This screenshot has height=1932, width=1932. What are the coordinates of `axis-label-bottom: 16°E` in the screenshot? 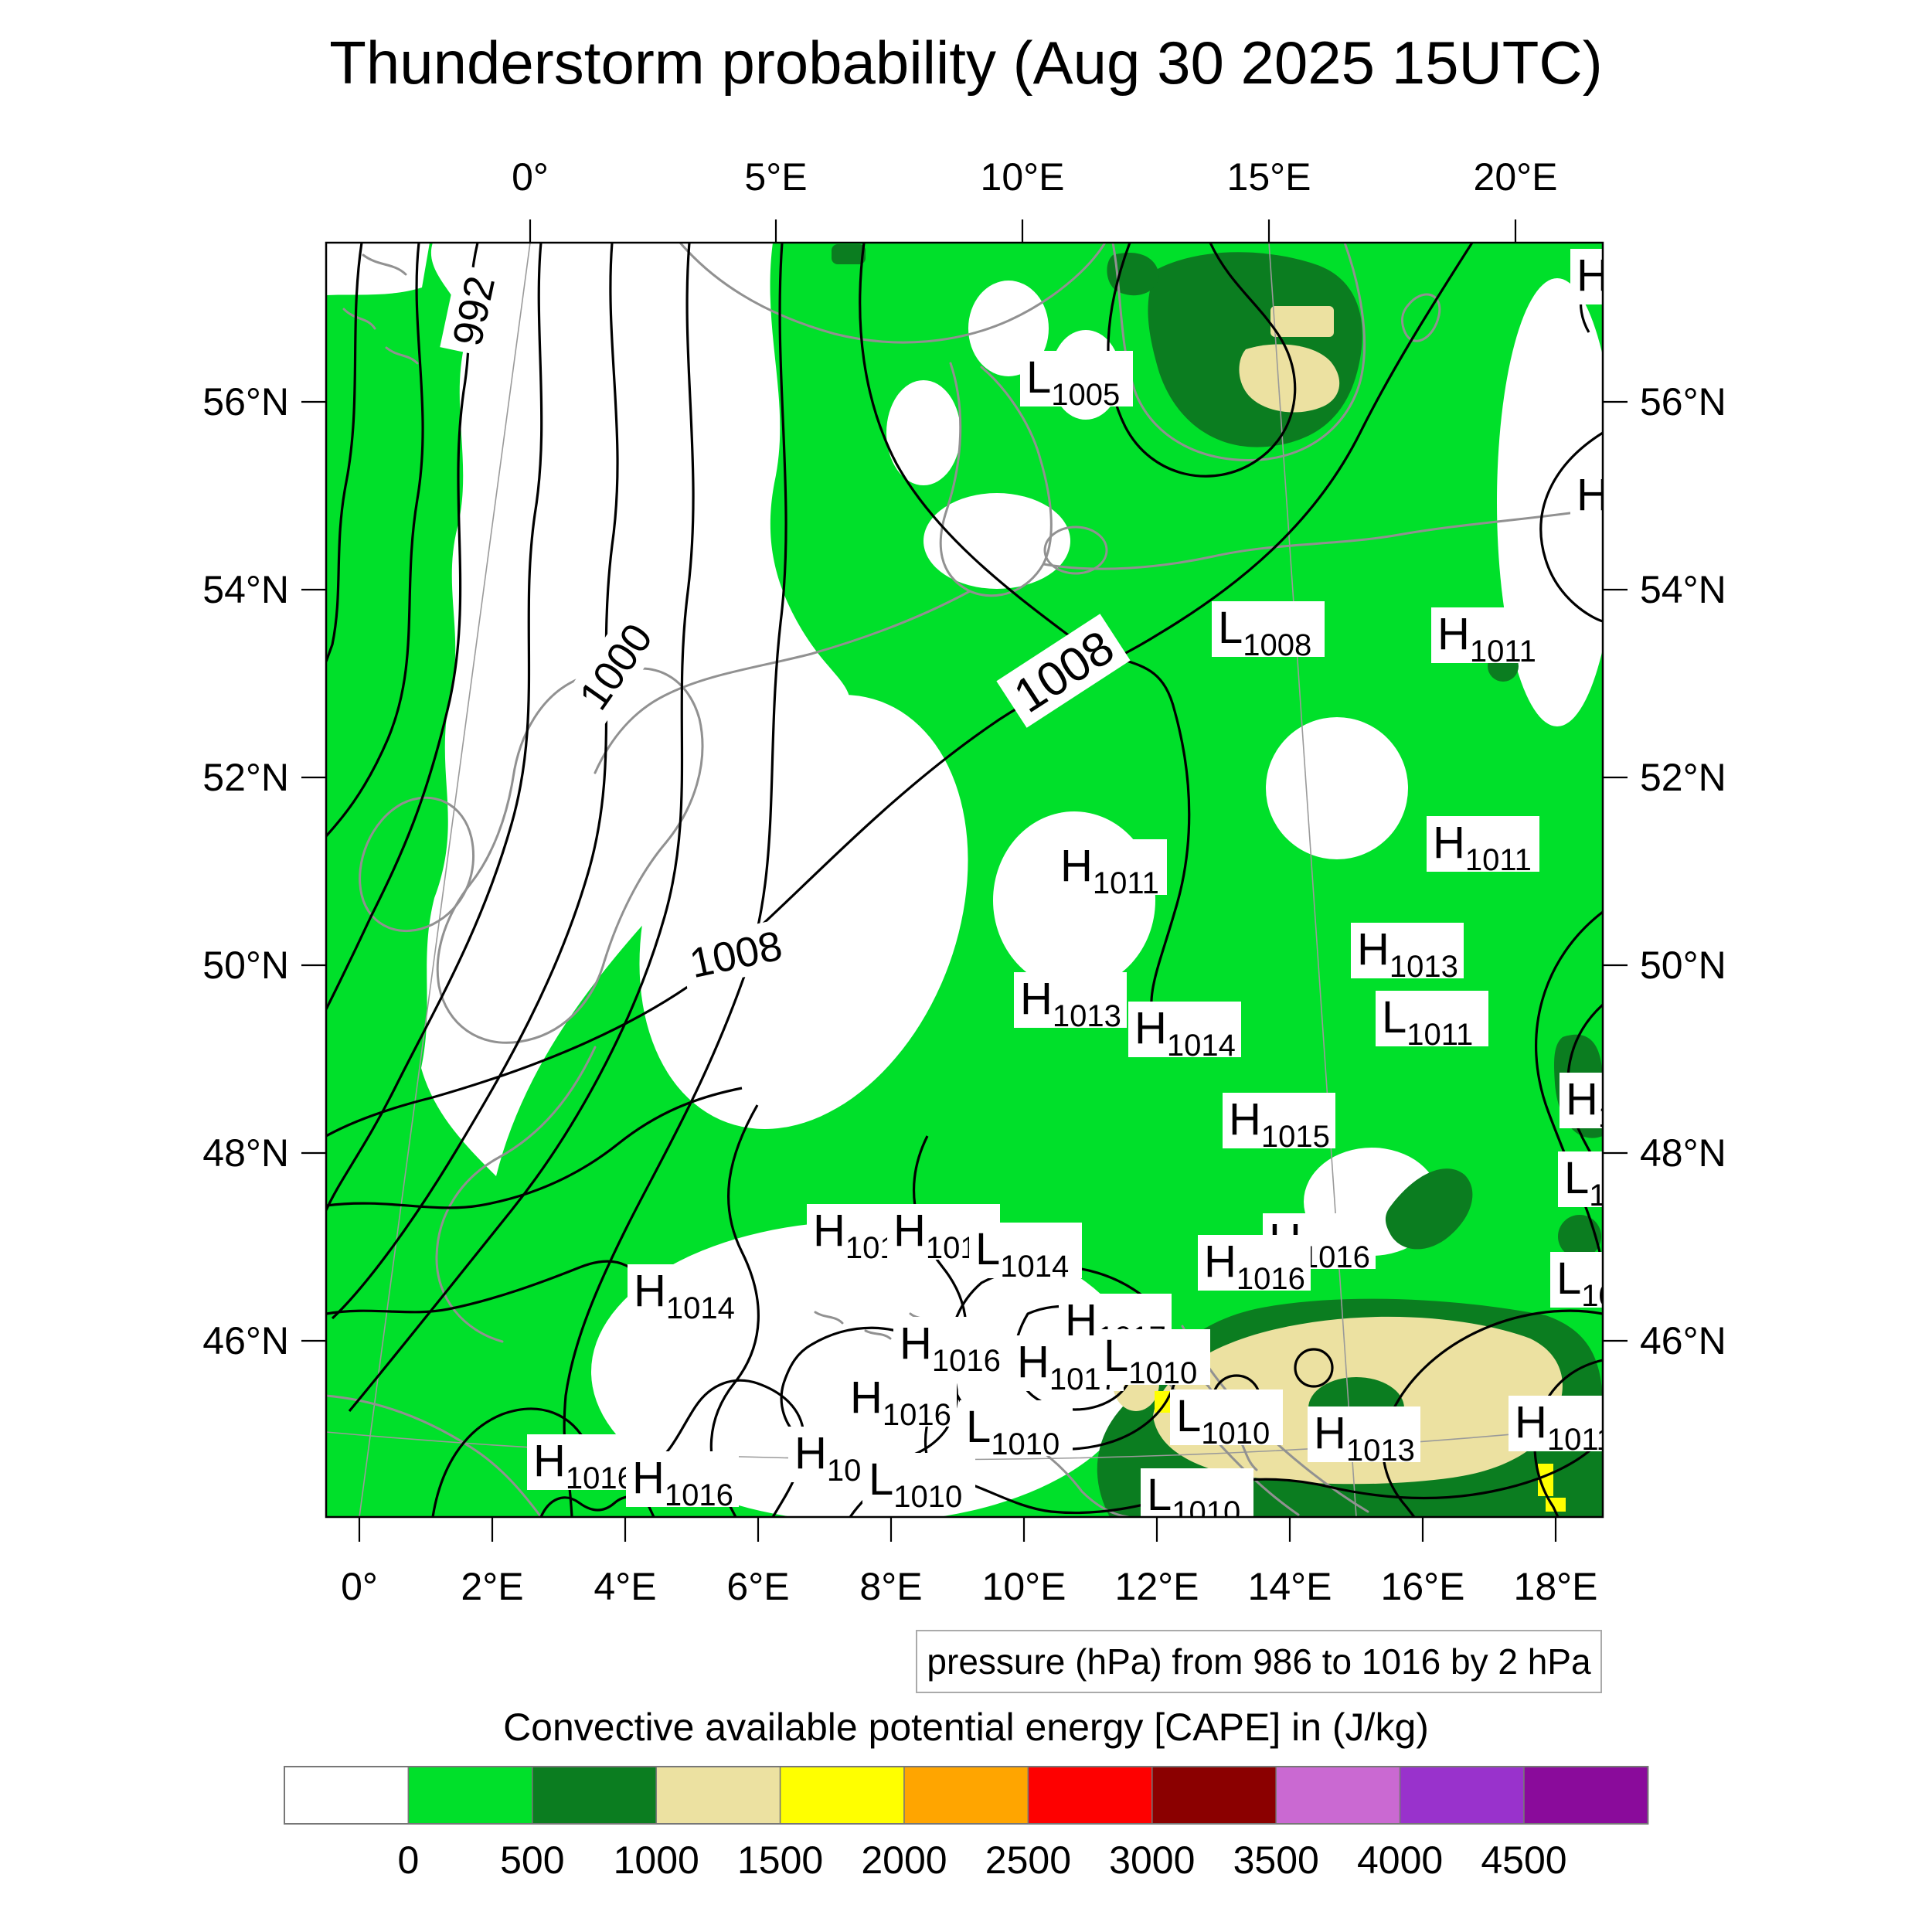 It's located at (1423, 1586).